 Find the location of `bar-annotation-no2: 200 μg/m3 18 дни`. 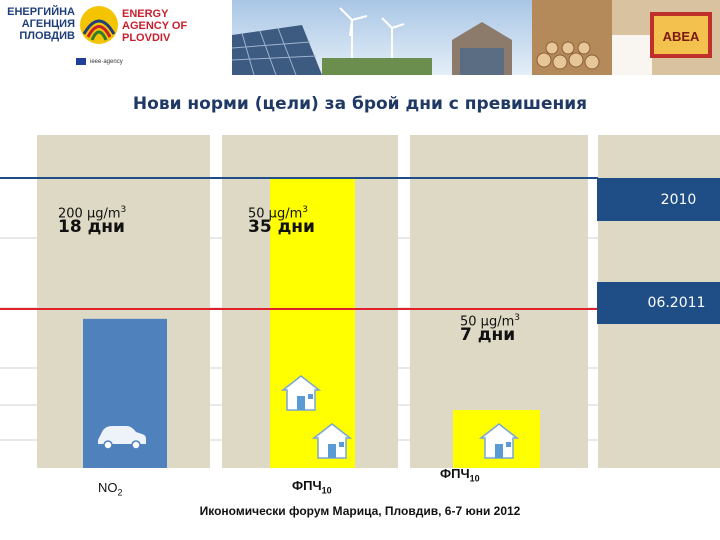

bar-annotation-no2: 200 μg/m3 18 дни is located at coordinates (92, 221).